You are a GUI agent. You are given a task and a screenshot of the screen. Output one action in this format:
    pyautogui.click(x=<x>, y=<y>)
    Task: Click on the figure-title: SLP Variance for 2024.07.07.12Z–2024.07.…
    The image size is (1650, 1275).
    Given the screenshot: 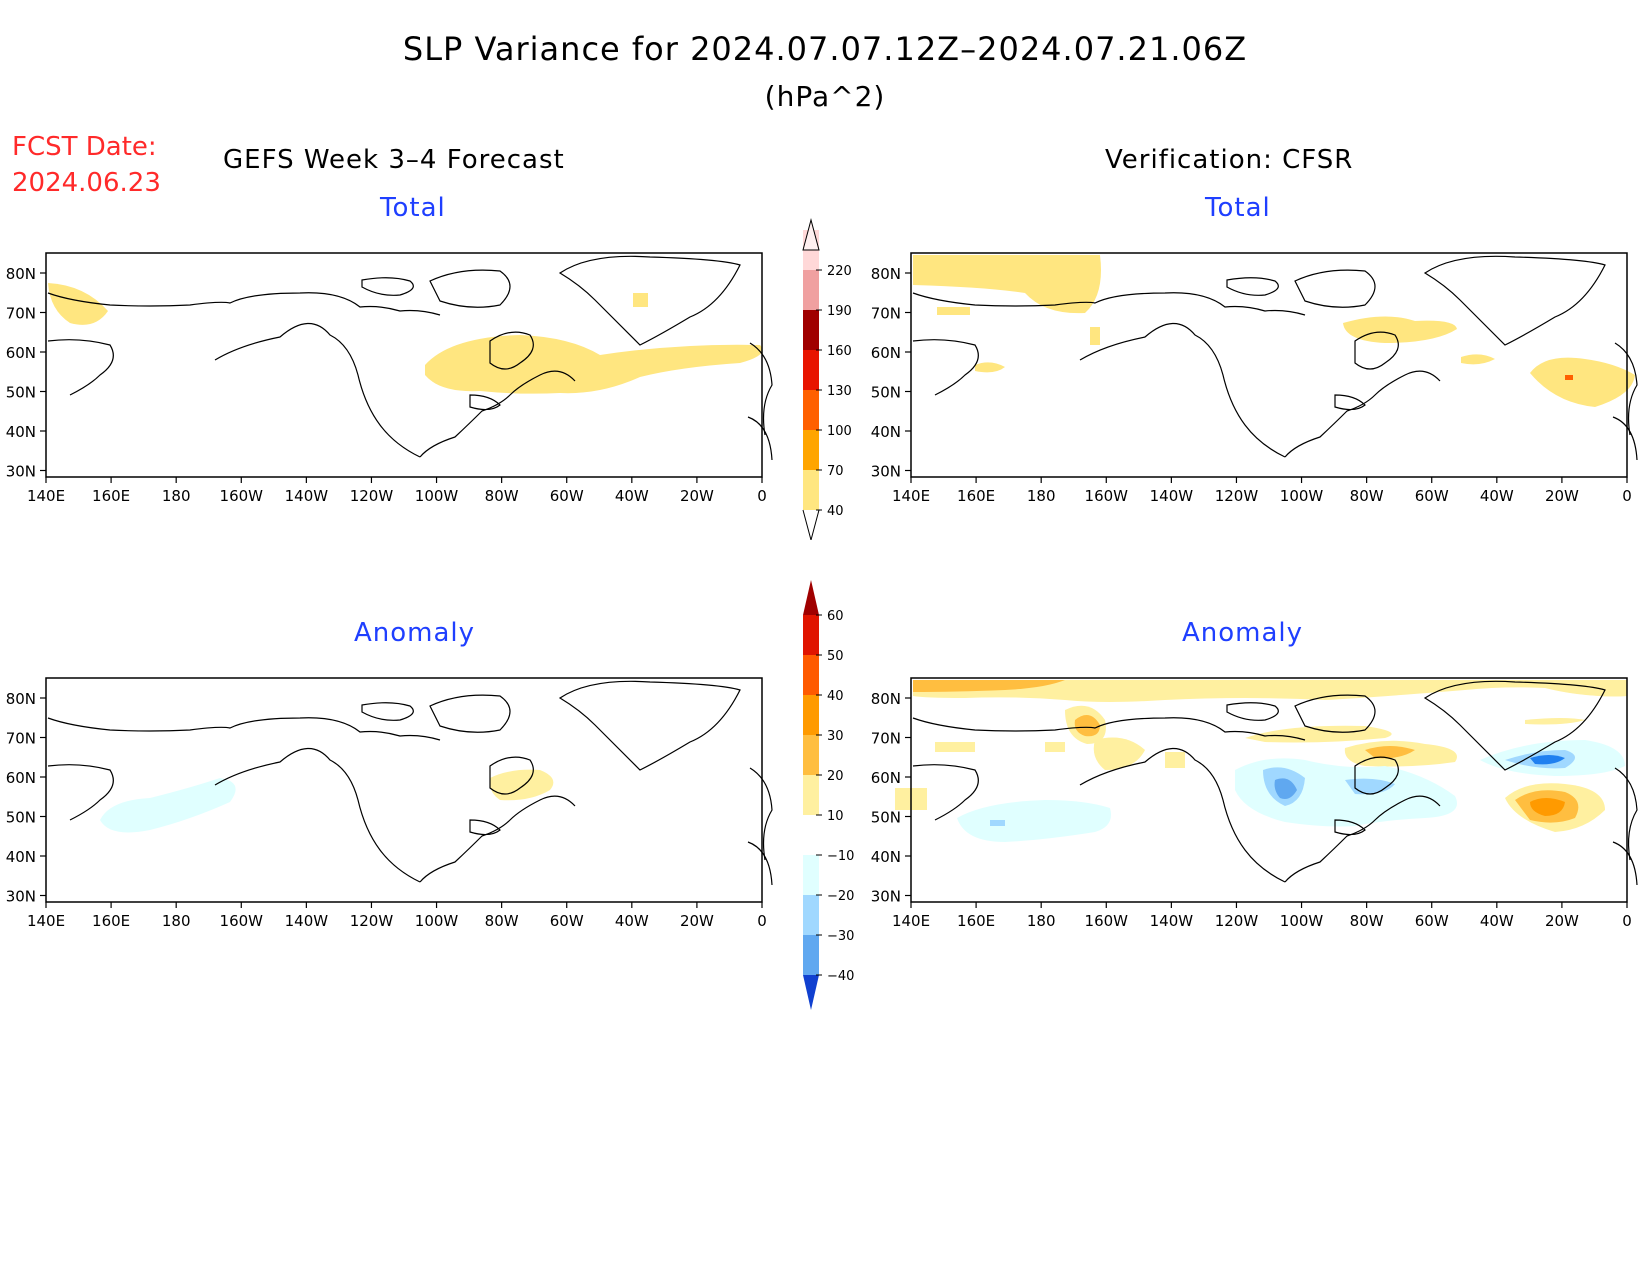 What is the action you would take?
    pyautogui.click(x=825, y=49)
    